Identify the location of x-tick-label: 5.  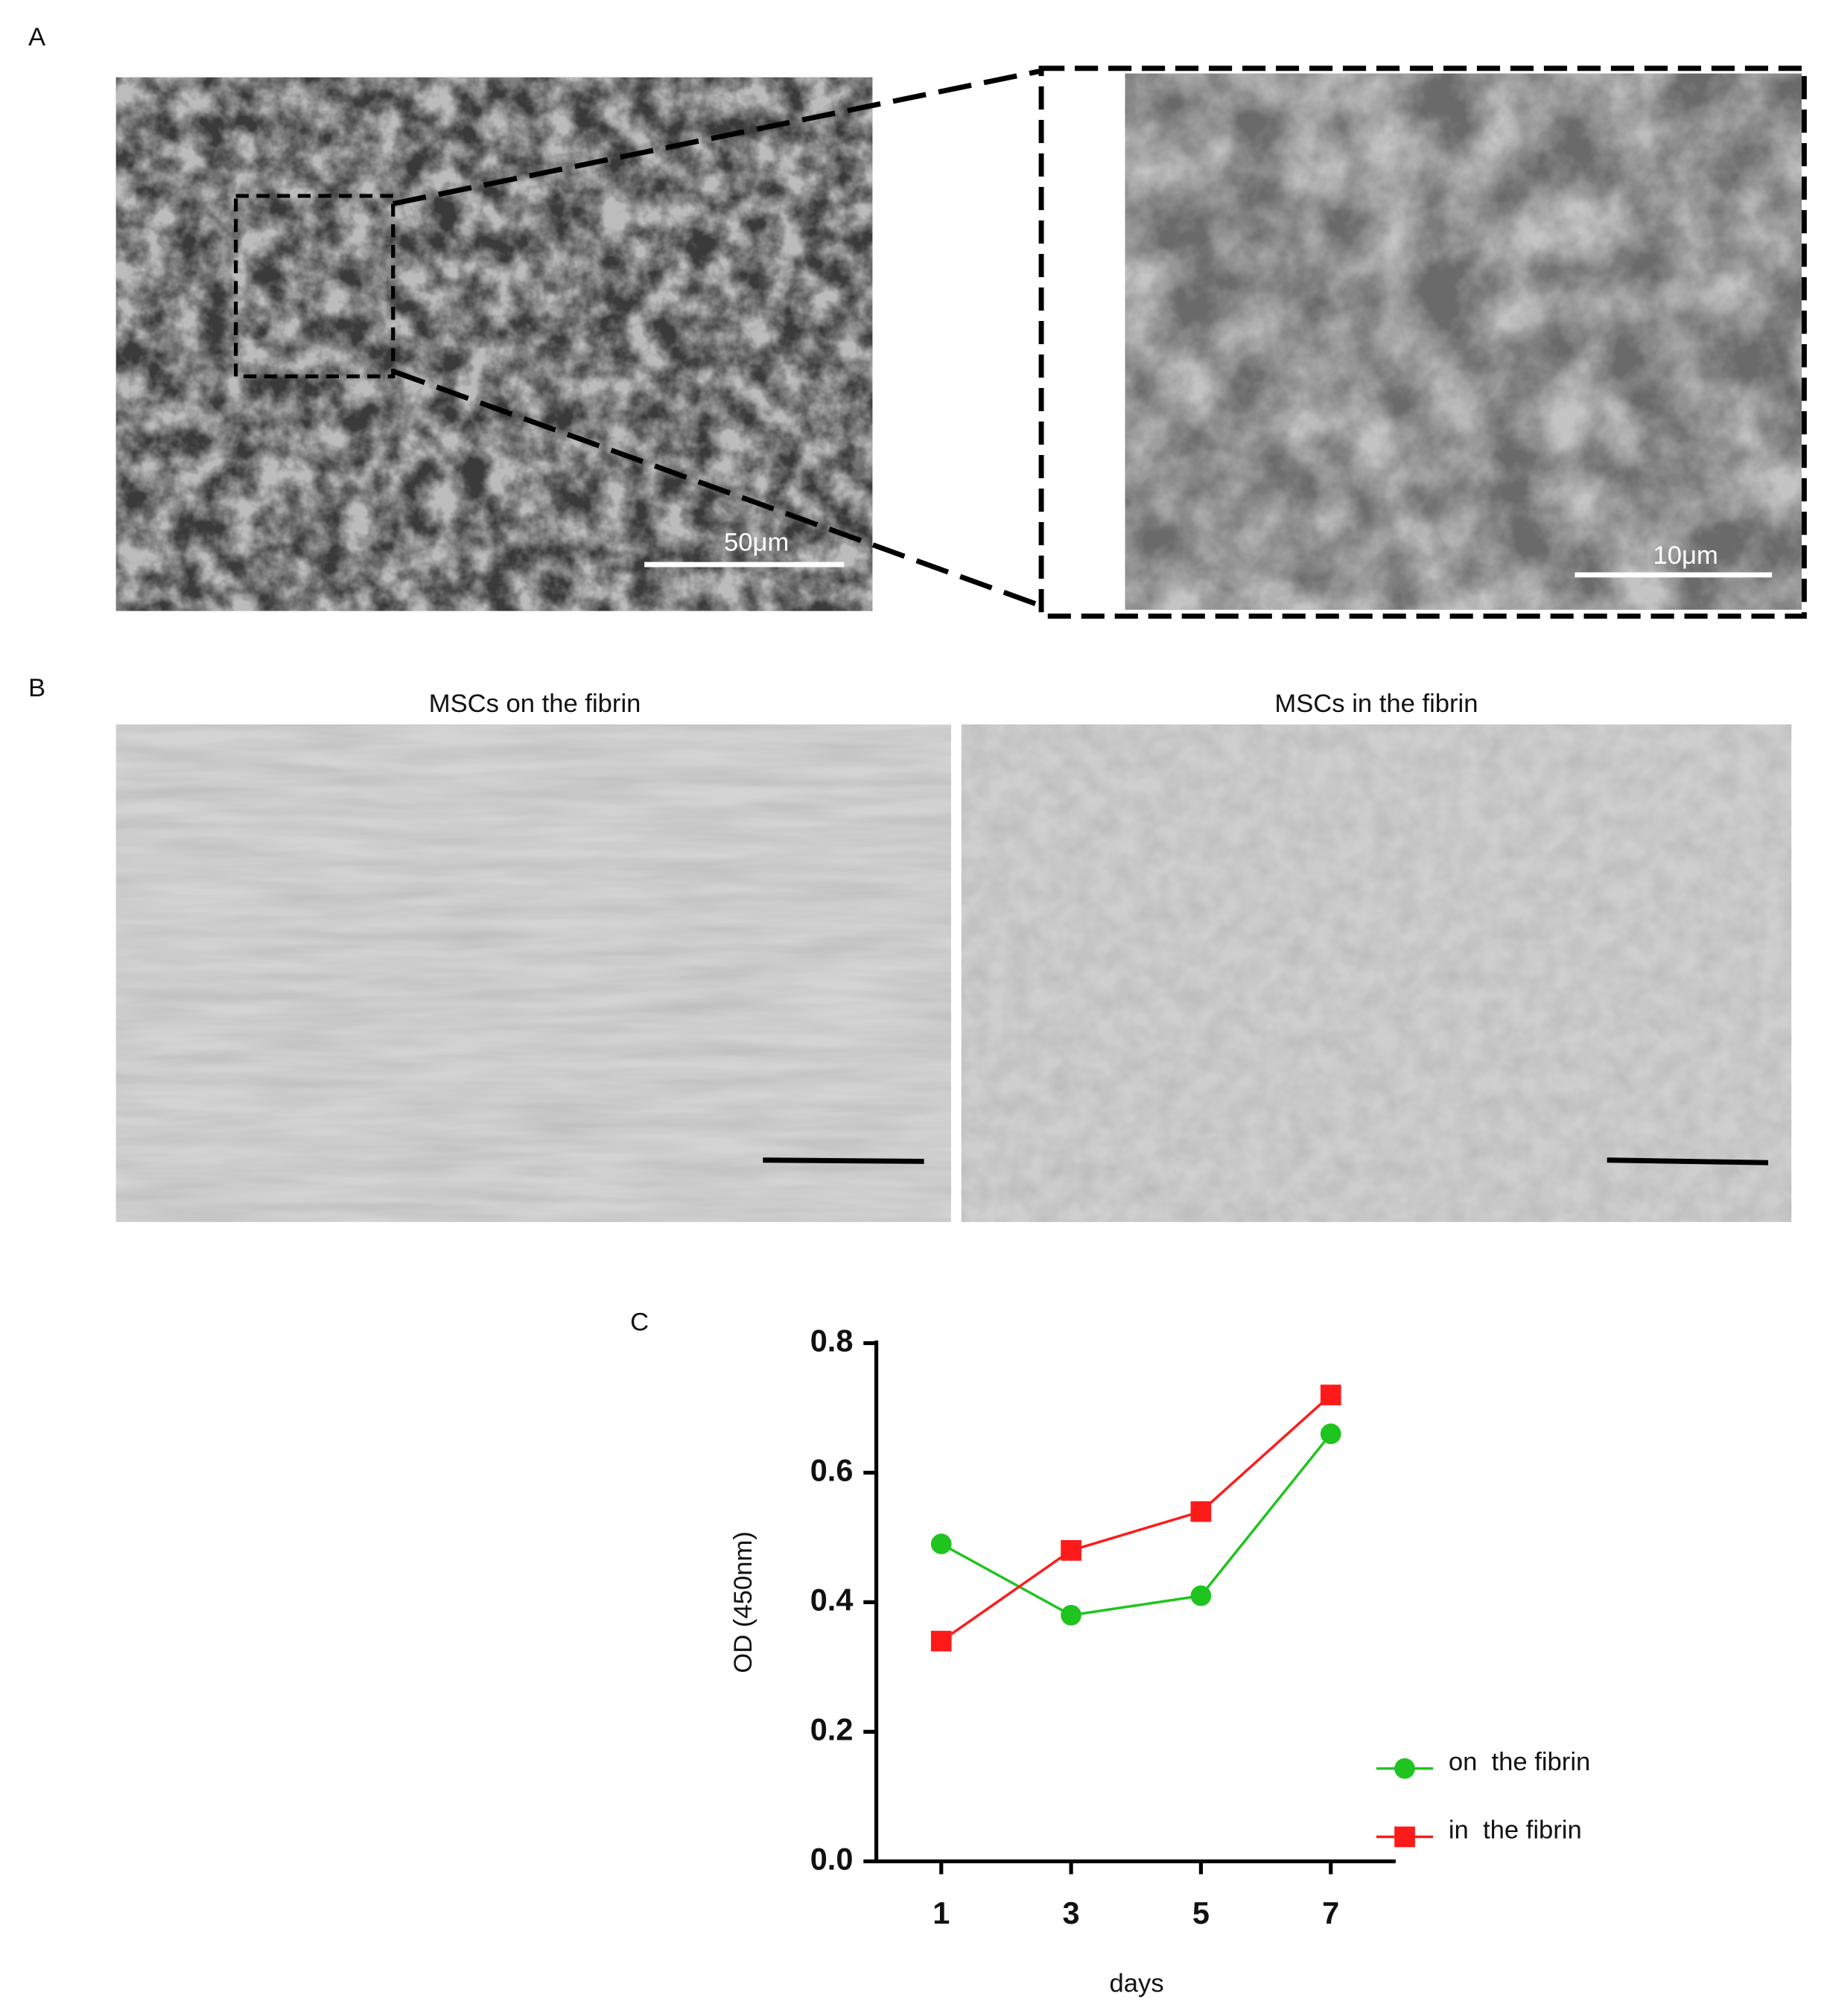
(1201, 1912).